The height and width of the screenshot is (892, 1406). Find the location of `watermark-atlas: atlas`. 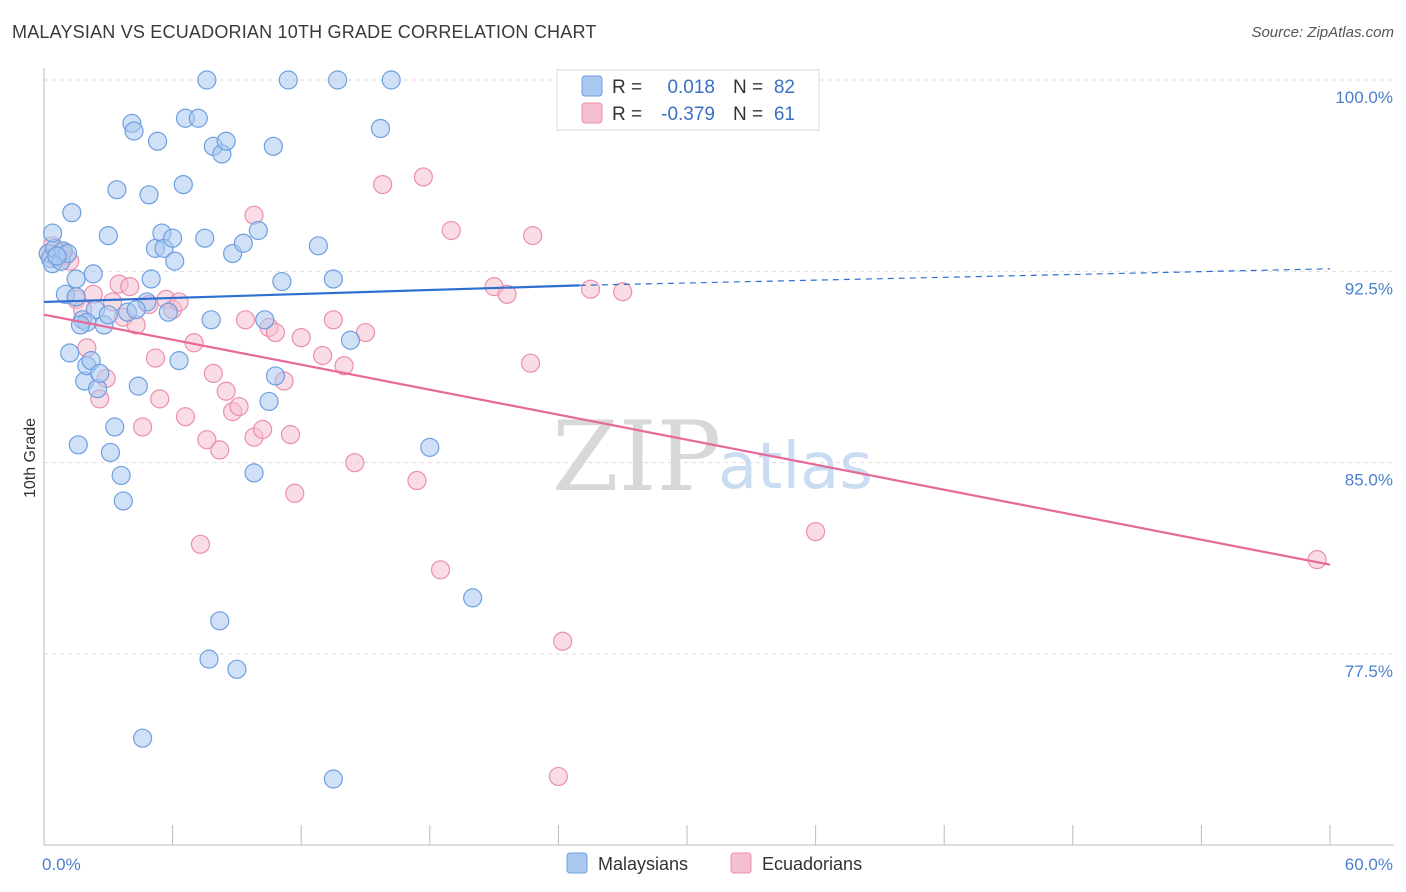

watermark-atlas: atlas is located at coordinates (795, 467).